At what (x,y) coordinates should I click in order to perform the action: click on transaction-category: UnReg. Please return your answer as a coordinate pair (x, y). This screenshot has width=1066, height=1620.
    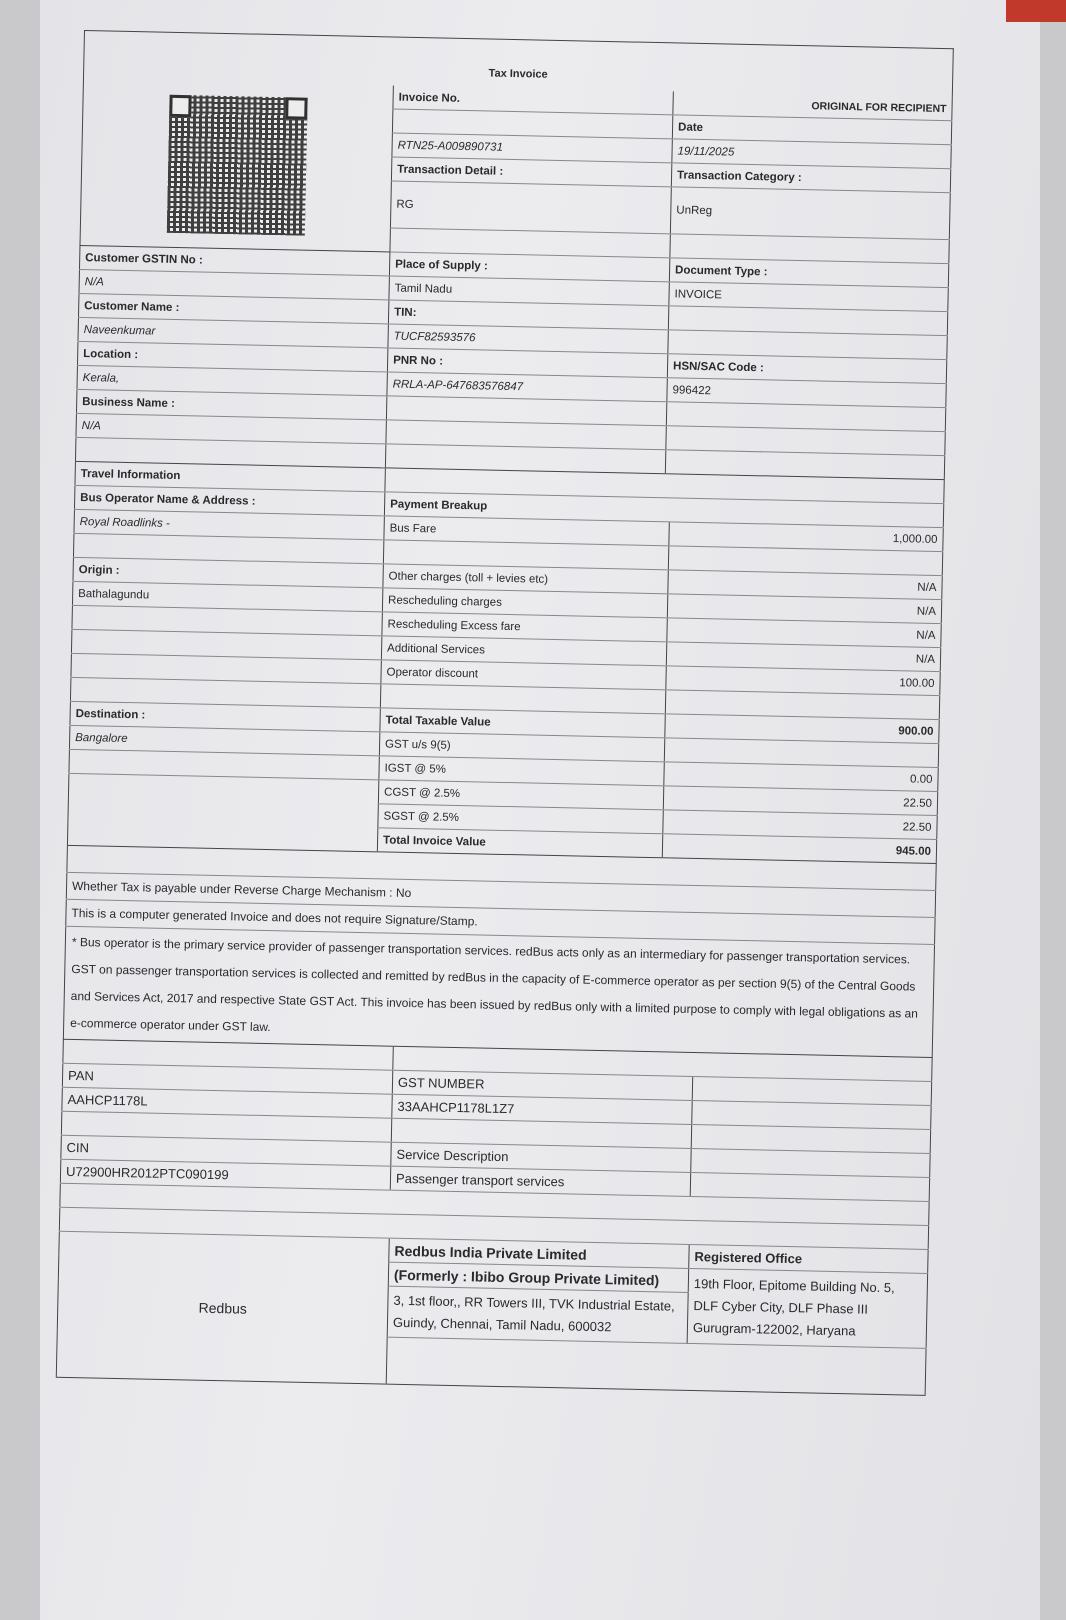
    Looking at the image, I should click on (810, 213).